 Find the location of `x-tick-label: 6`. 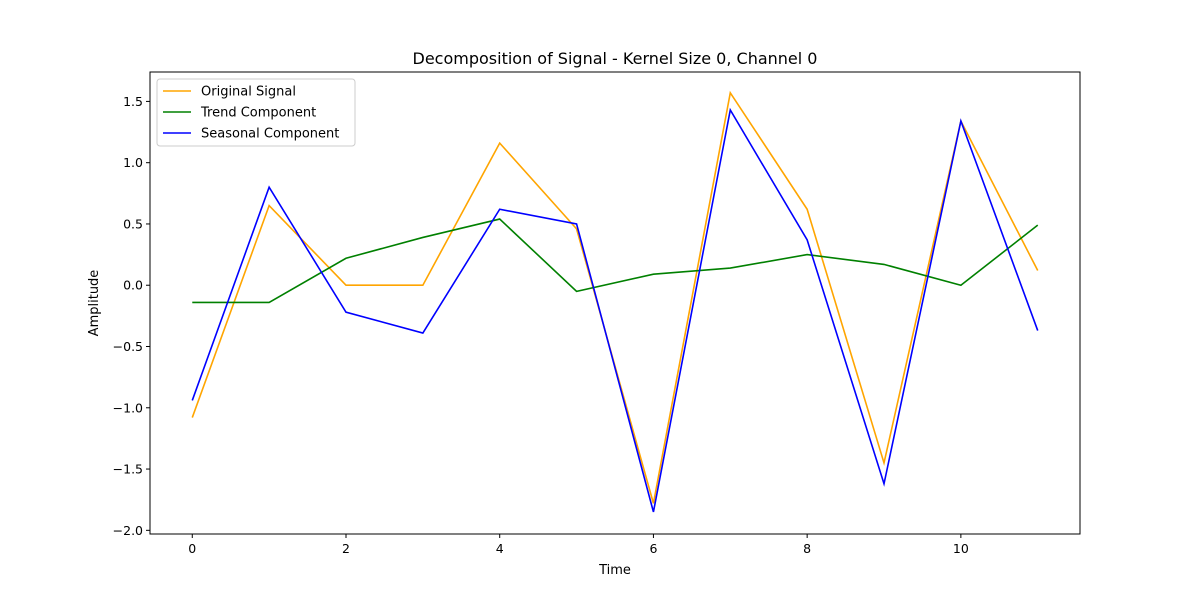

x-tick-label: 6 is located at coordinates (653, 548).